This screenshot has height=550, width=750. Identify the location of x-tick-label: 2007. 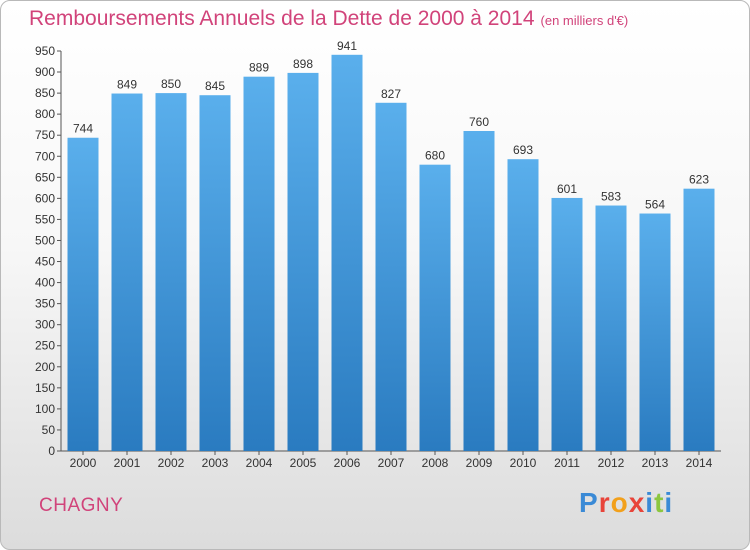
(391, 463).